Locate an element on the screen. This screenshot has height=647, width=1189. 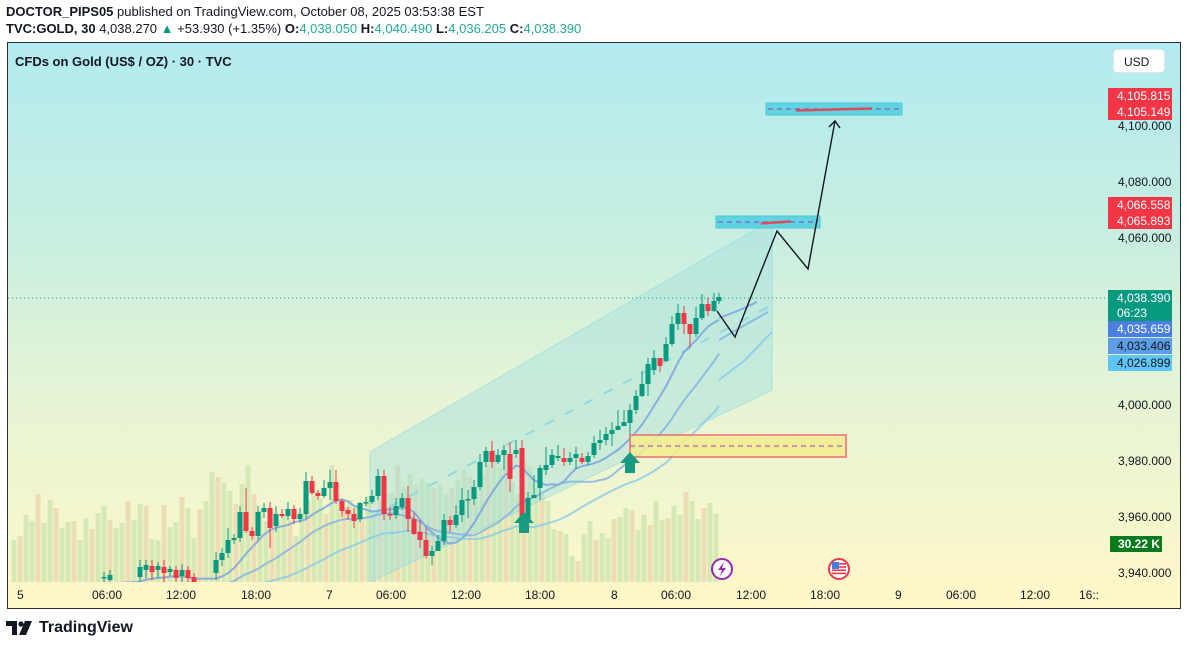
price-badge: 4,105.815 is located at coordinates (1140, 96).